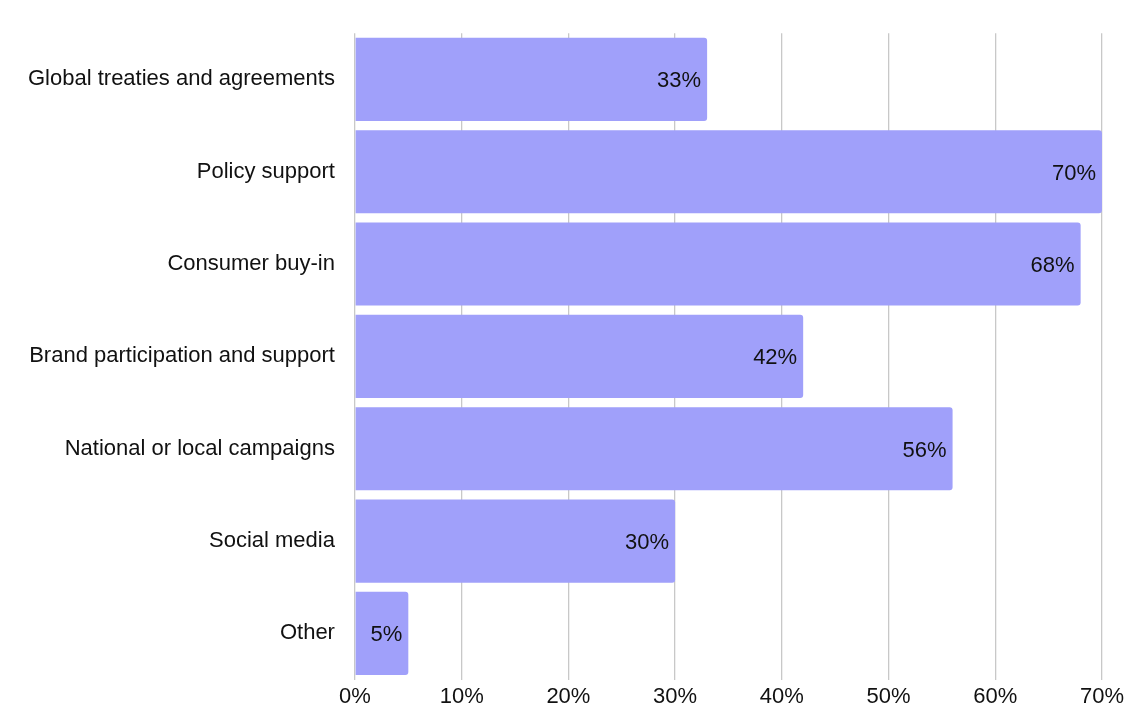 This screenshot has width=1128, height=718. Describe the element at coordinates (199, 447) in the screenshot. I see `y-tick-label: National or local campaigns` at that location.